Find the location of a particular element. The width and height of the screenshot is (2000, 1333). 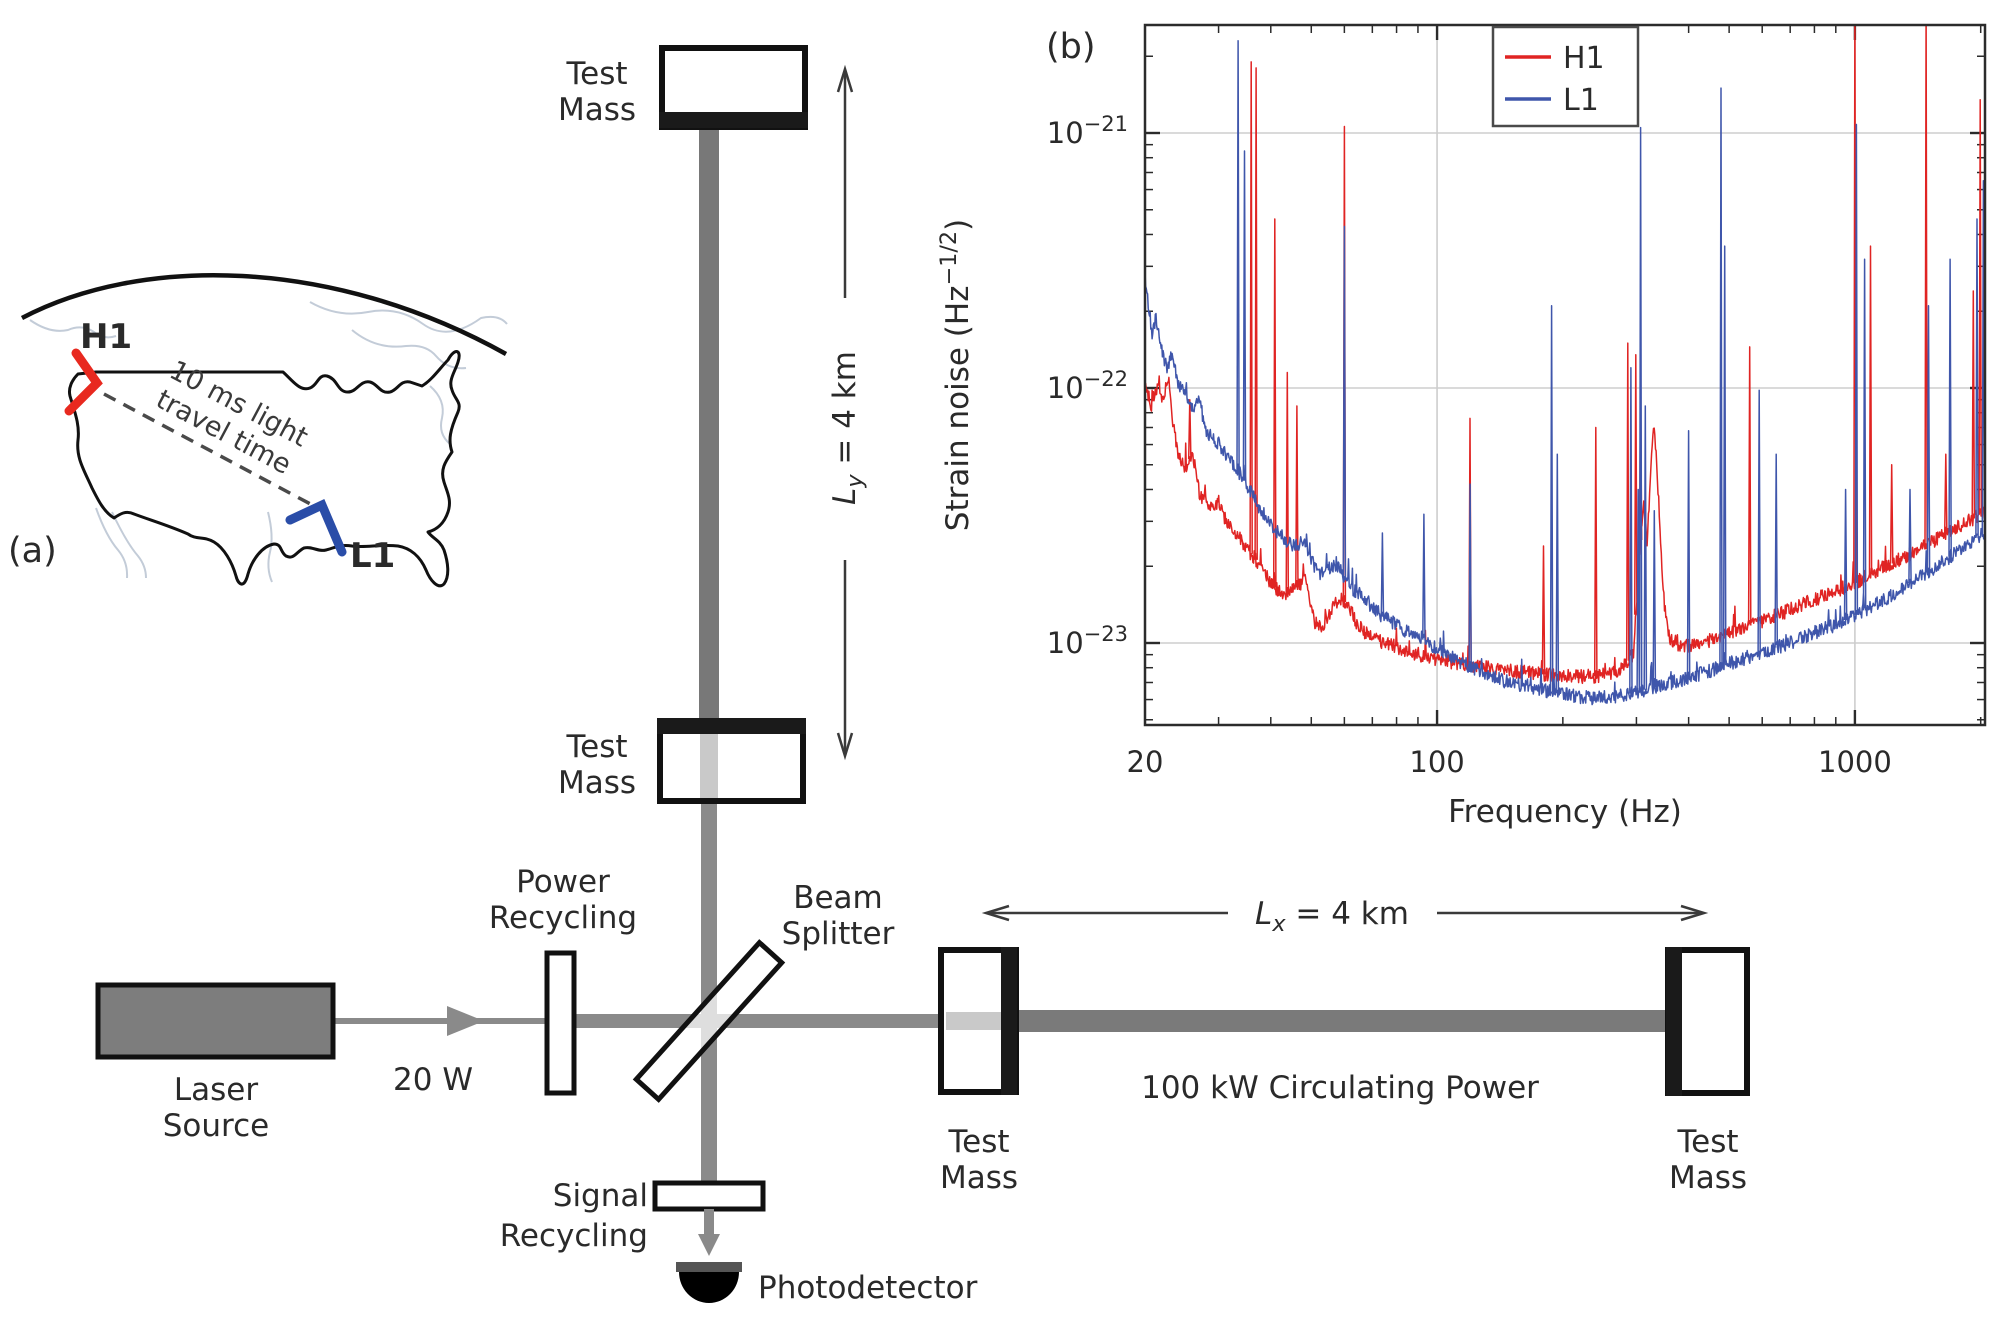

laser-source-label: Laser Source is located at coordinates (216, 1108).